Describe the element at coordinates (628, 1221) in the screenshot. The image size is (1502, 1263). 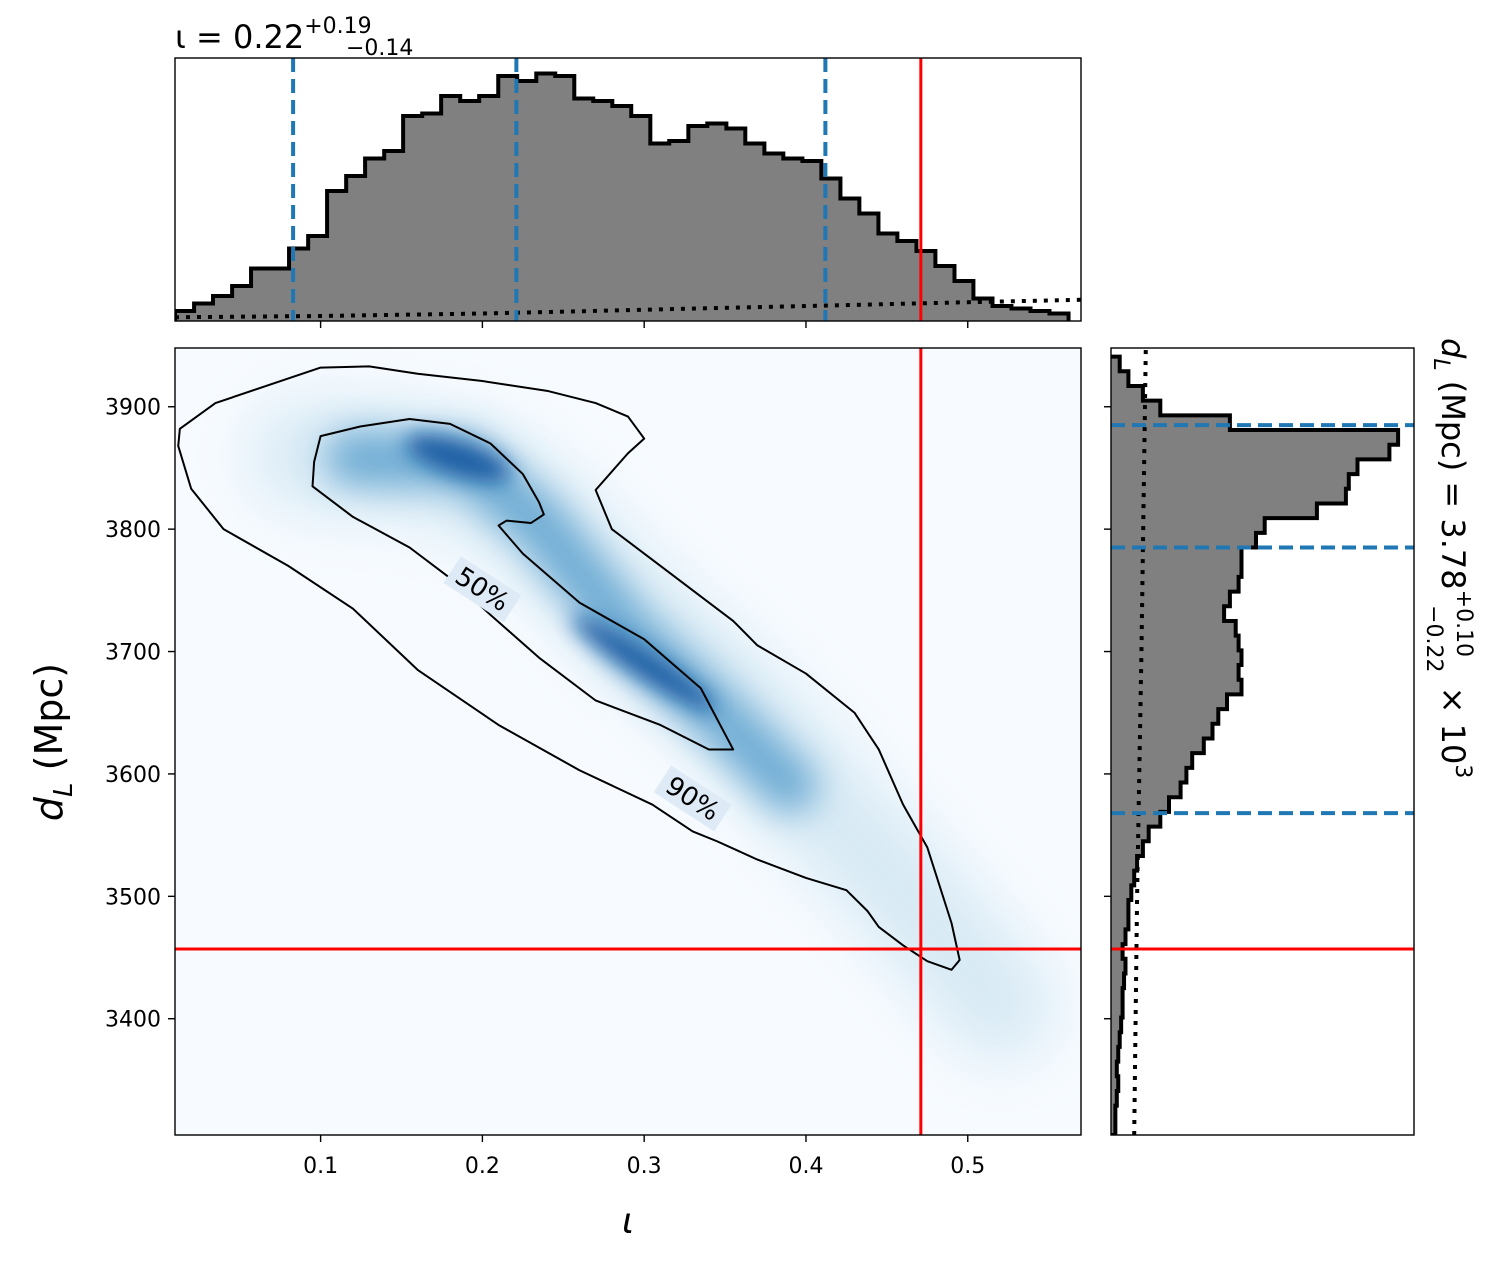
I see `x-axis-label: ι` at that location.